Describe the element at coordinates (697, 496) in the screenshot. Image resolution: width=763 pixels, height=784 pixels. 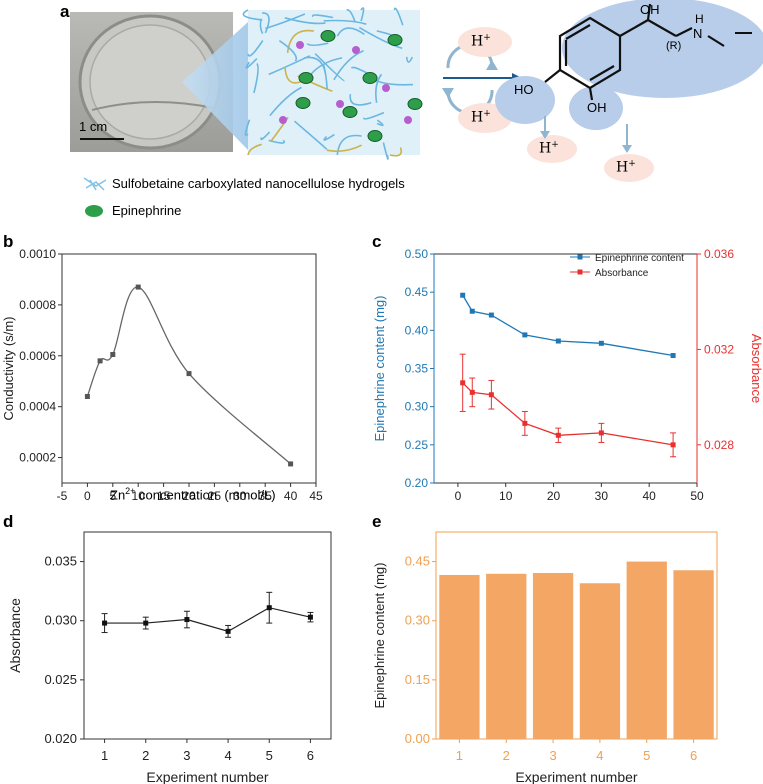
I see `chart-c-xtick-label: 50` at that location.